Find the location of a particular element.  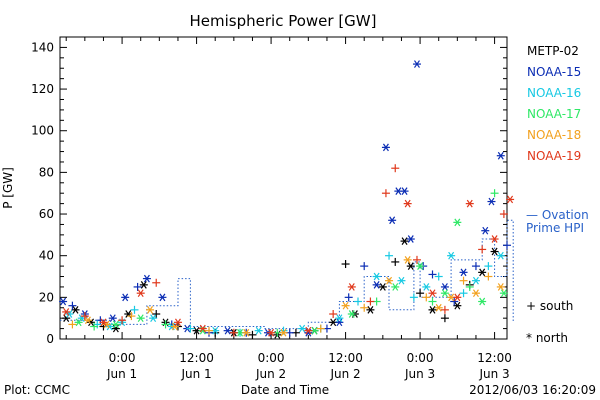

y-tick-label: 20 is located at coordinates (46, 297).